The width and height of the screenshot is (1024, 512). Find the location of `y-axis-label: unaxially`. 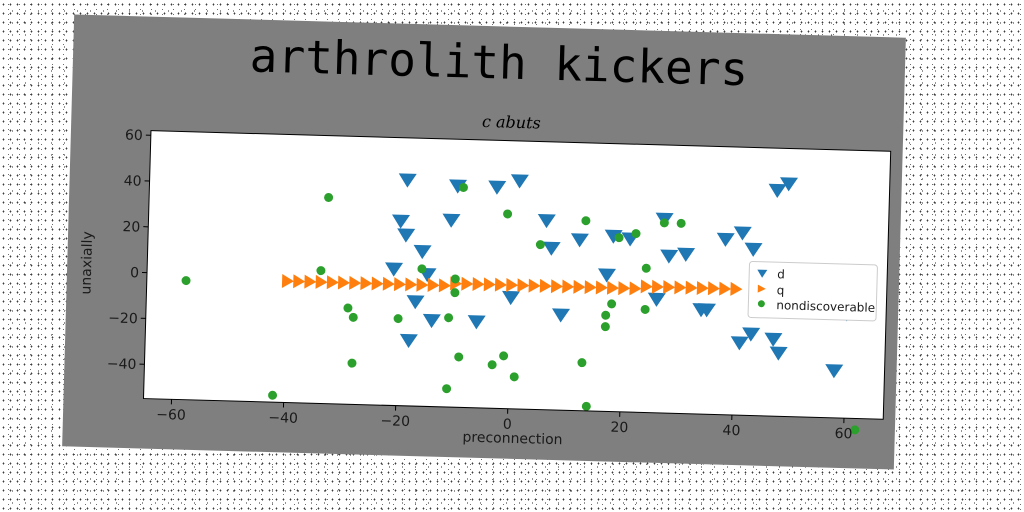

y-axis-label: unaxially is located at coordinates (87, 263).